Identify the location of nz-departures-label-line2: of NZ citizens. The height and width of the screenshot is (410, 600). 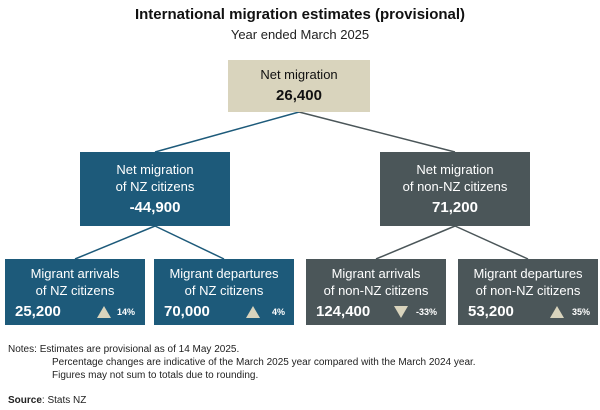
(224, 290).